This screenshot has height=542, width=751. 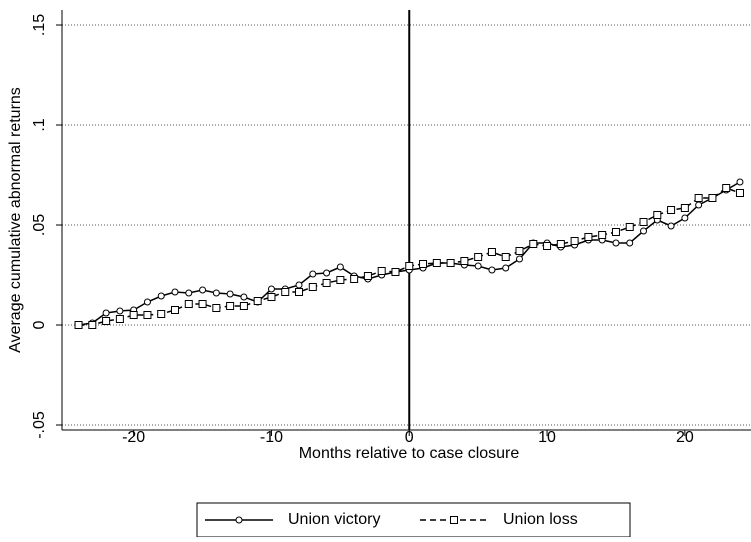 What do you see at coordinates (685, 437) in the screenshot?
I see `x-tick-label: 20` at bounding box center [685, 437].